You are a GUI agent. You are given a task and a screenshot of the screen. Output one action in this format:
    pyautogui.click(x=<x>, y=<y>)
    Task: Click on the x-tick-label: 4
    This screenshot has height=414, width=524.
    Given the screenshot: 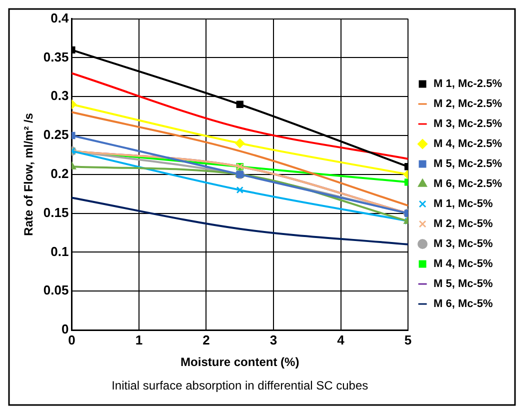 What is the action you would take?
    pyautogui.click(x=341, y=340)
    